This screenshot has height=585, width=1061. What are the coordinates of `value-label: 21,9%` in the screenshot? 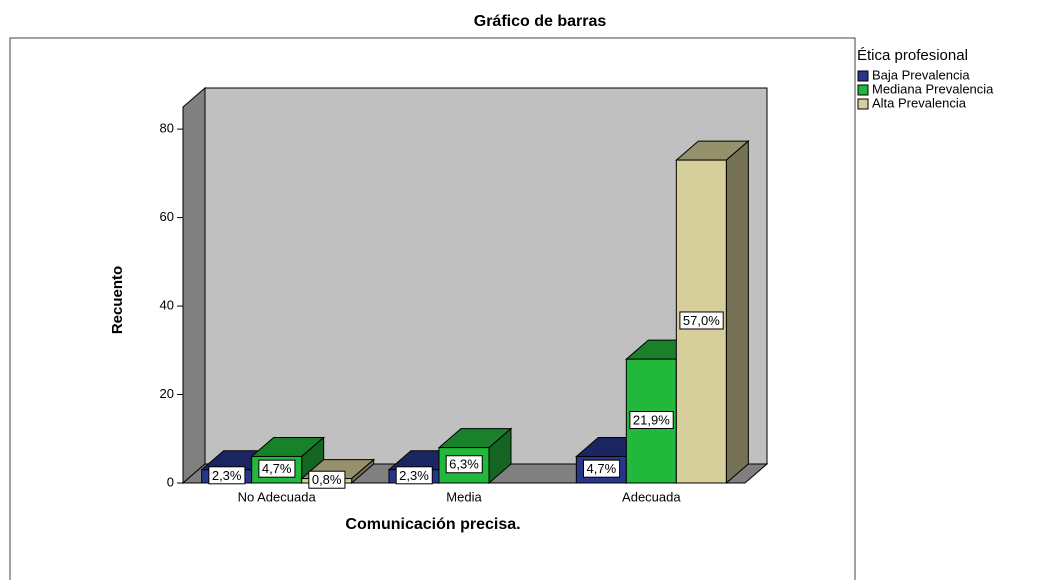 It's located at (651, 420).